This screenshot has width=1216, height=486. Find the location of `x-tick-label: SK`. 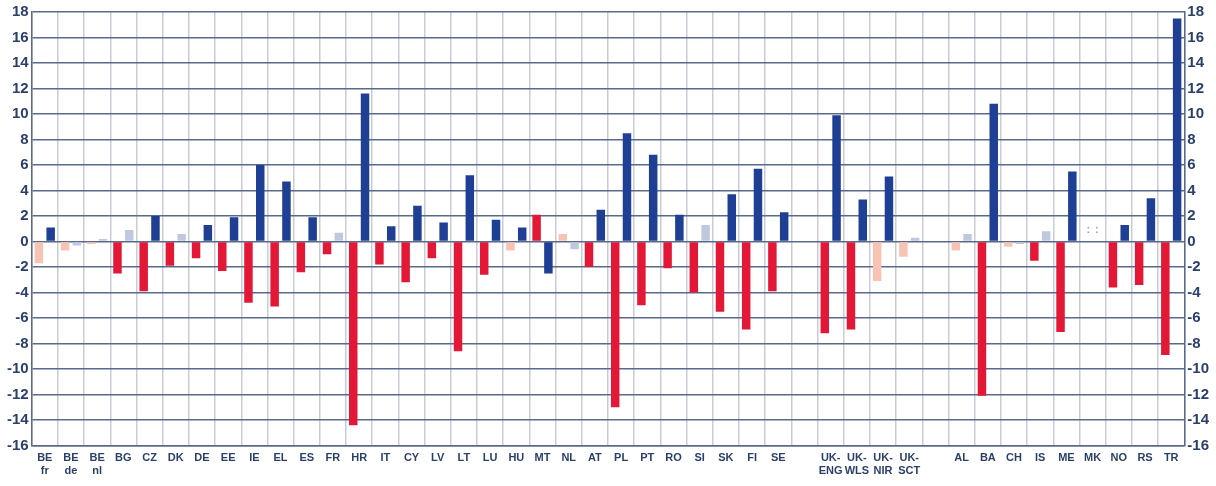

x-tick-label: SK is located at coordinates (726, 457).